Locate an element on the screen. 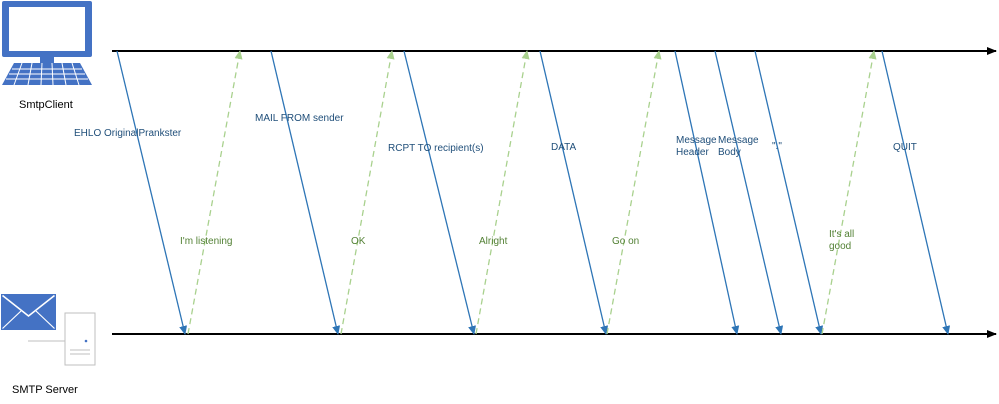 Image resolution: width=999 pixels, height=404 pixels. message-label: MAIL FROM sender is located at coordinates (299, 118).